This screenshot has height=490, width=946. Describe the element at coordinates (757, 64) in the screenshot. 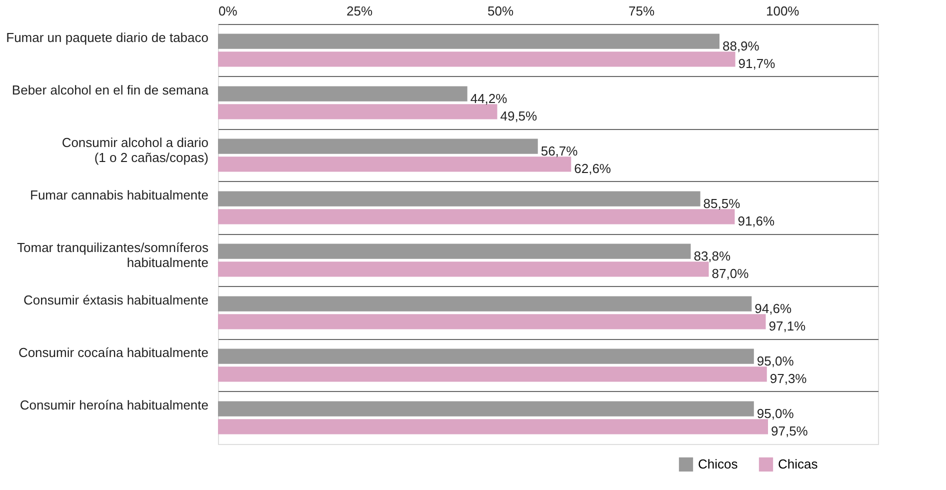

I see `data-label: 91,7%` at that location.